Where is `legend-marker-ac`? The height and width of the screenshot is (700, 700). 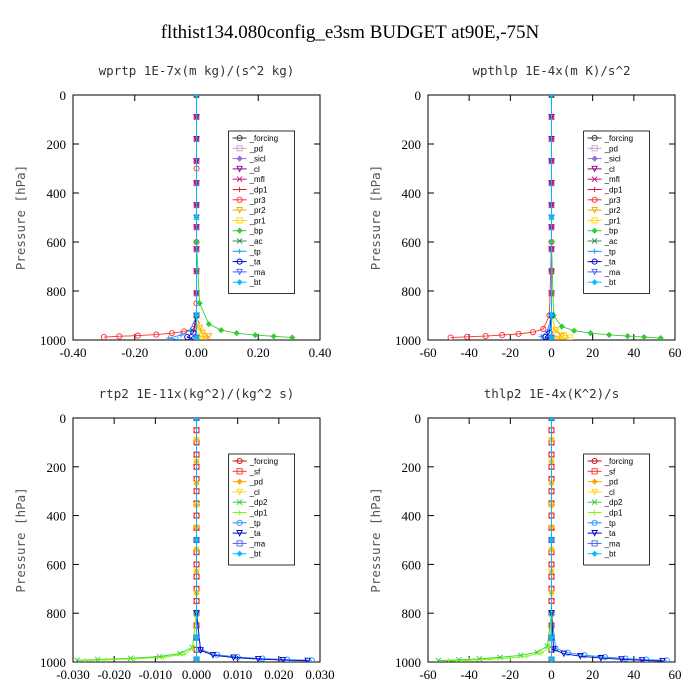 legend-marker-ac is located at coordinates (594, 241).